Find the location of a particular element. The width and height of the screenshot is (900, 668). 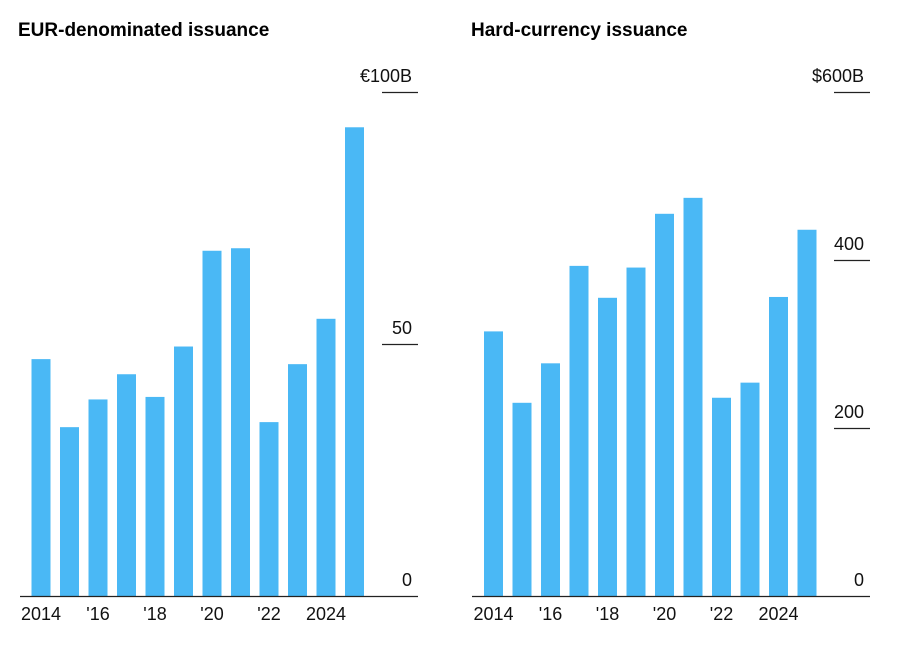

eur-bar-2020 is located at coordinates (212, 423).